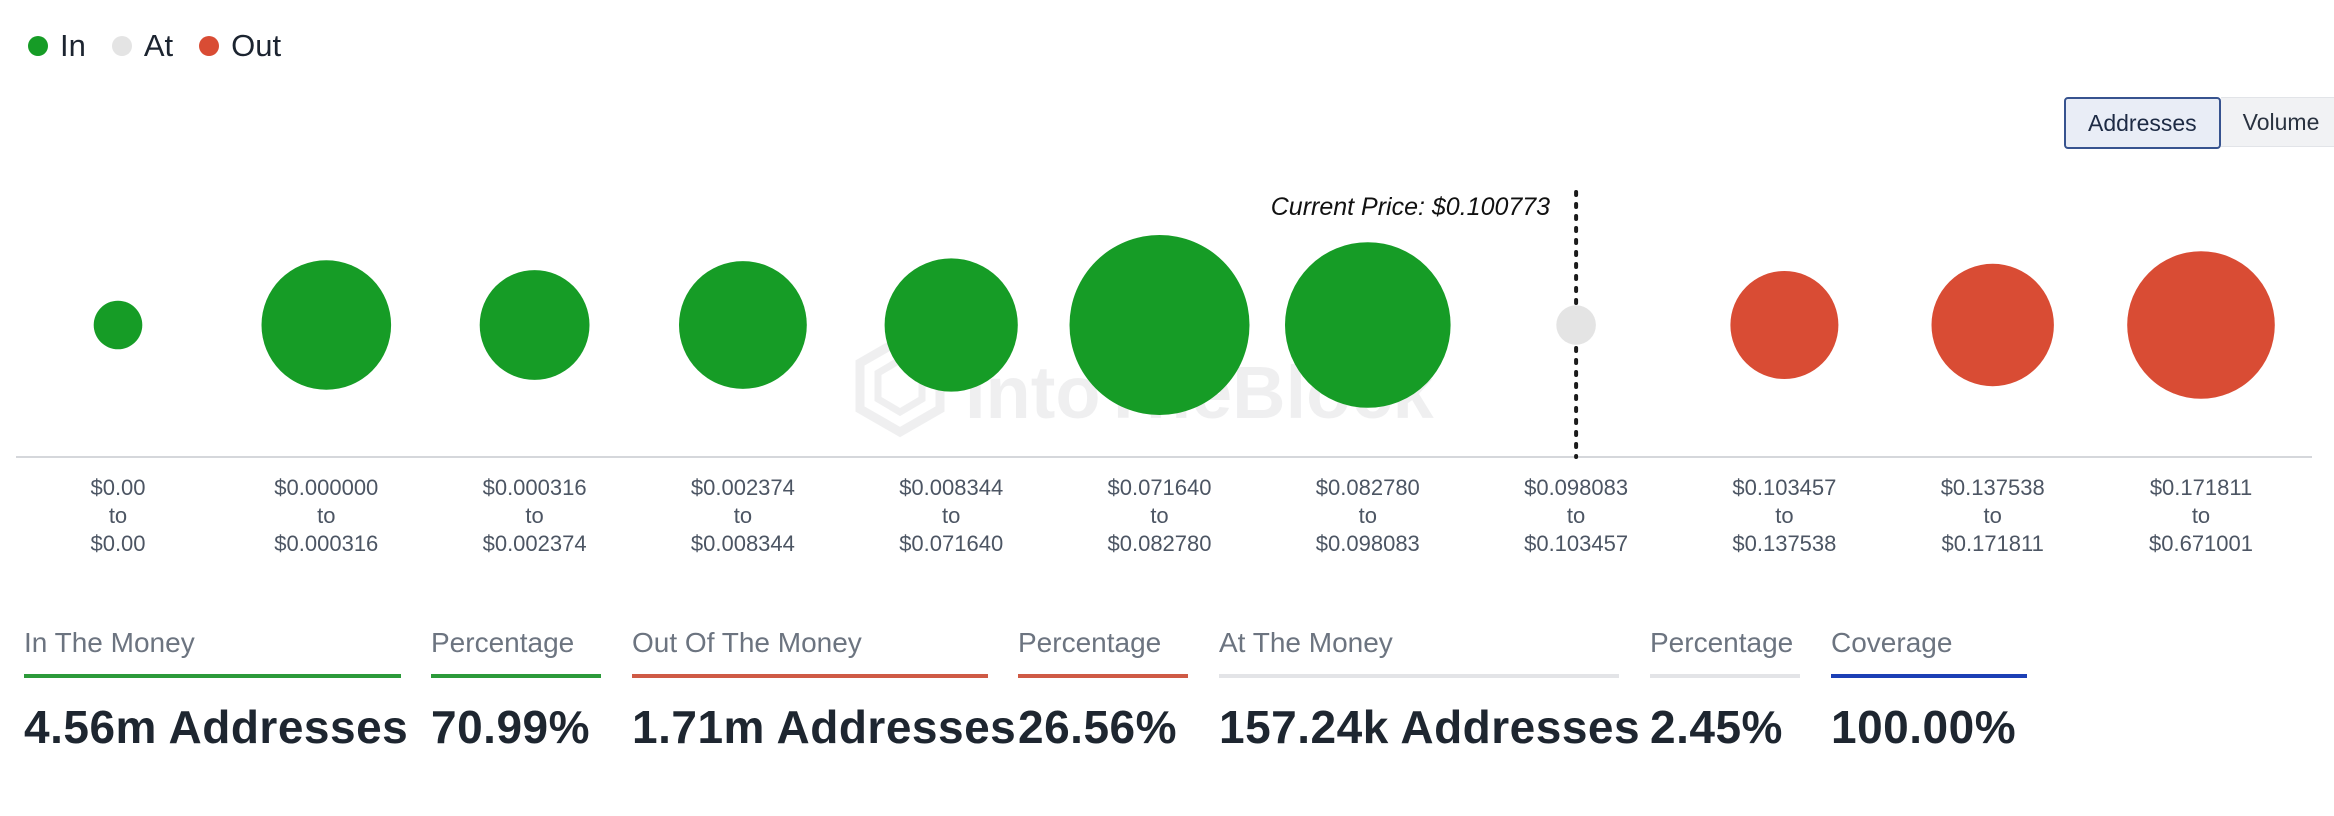 The image size is (2334, 816). I want to click on stat-label: At The Money, so click(1306, 642).